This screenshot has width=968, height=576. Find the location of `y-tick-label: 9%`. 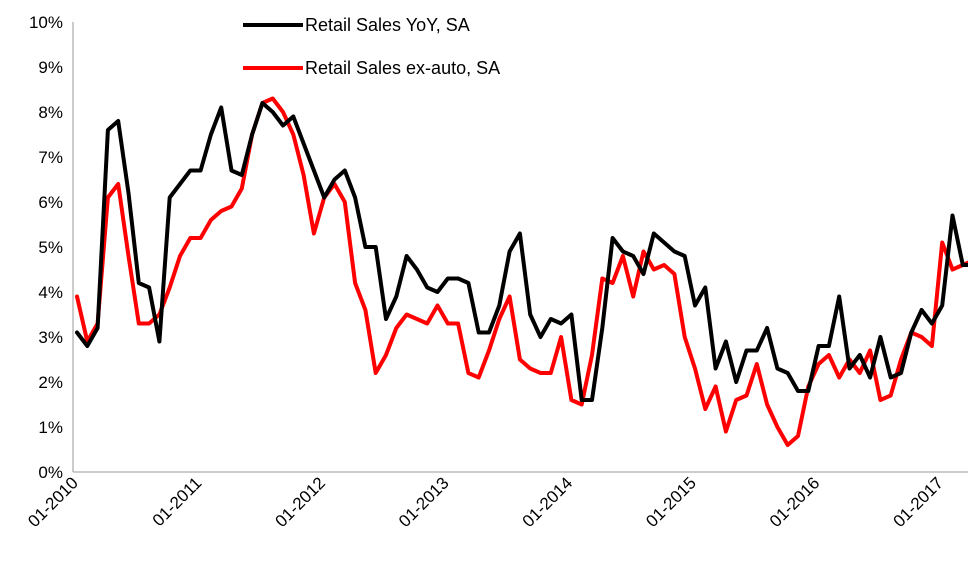

y-tick-label: 9% is located at coordinates (50, 67).